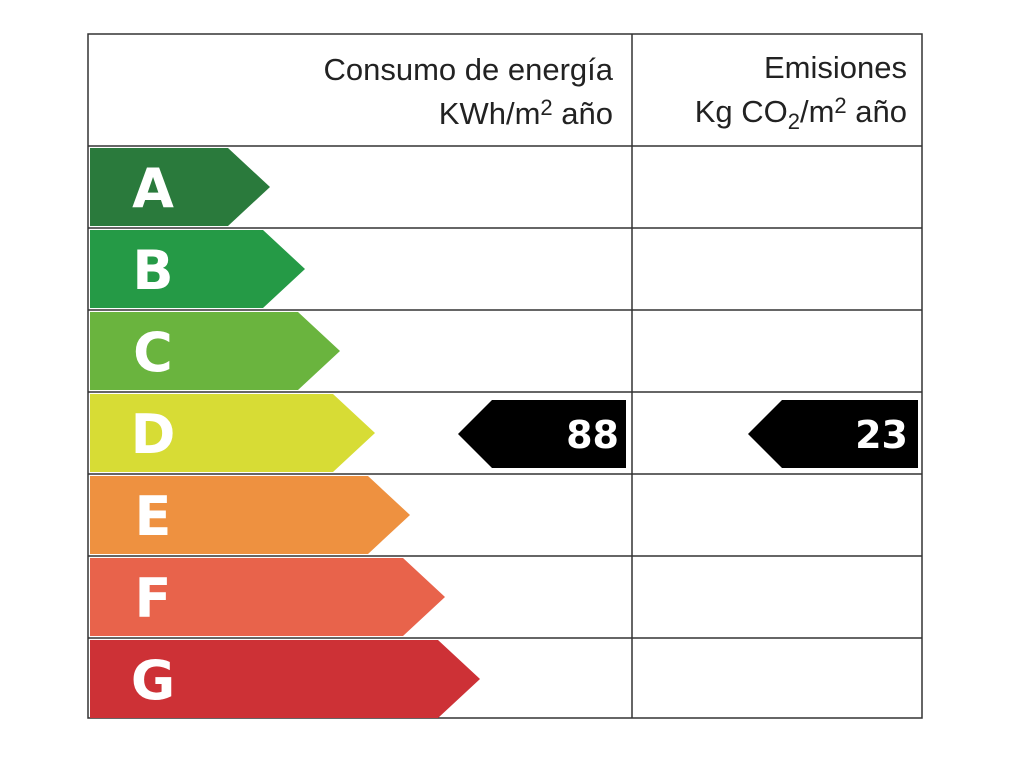  Describe the element at coordinates (490, 113) in the screenshot. I see `unit-part: KWh/m` at that location.